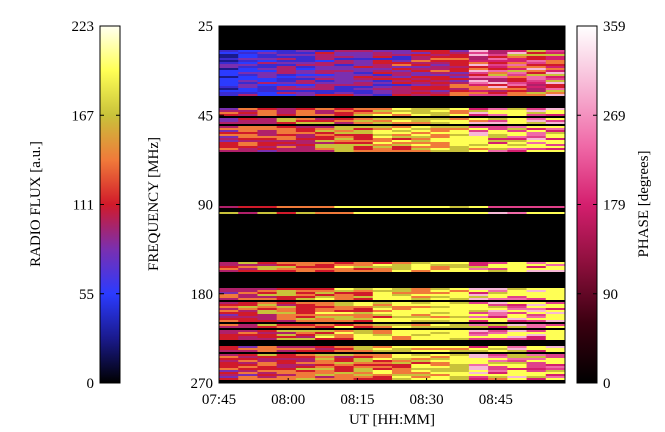 The image size is (665, 432). What do you see at coordinates (392, 420) in the screenshot?
I see `time-axis-label: UT [HH:MM]` at bounding box center [392, 420].